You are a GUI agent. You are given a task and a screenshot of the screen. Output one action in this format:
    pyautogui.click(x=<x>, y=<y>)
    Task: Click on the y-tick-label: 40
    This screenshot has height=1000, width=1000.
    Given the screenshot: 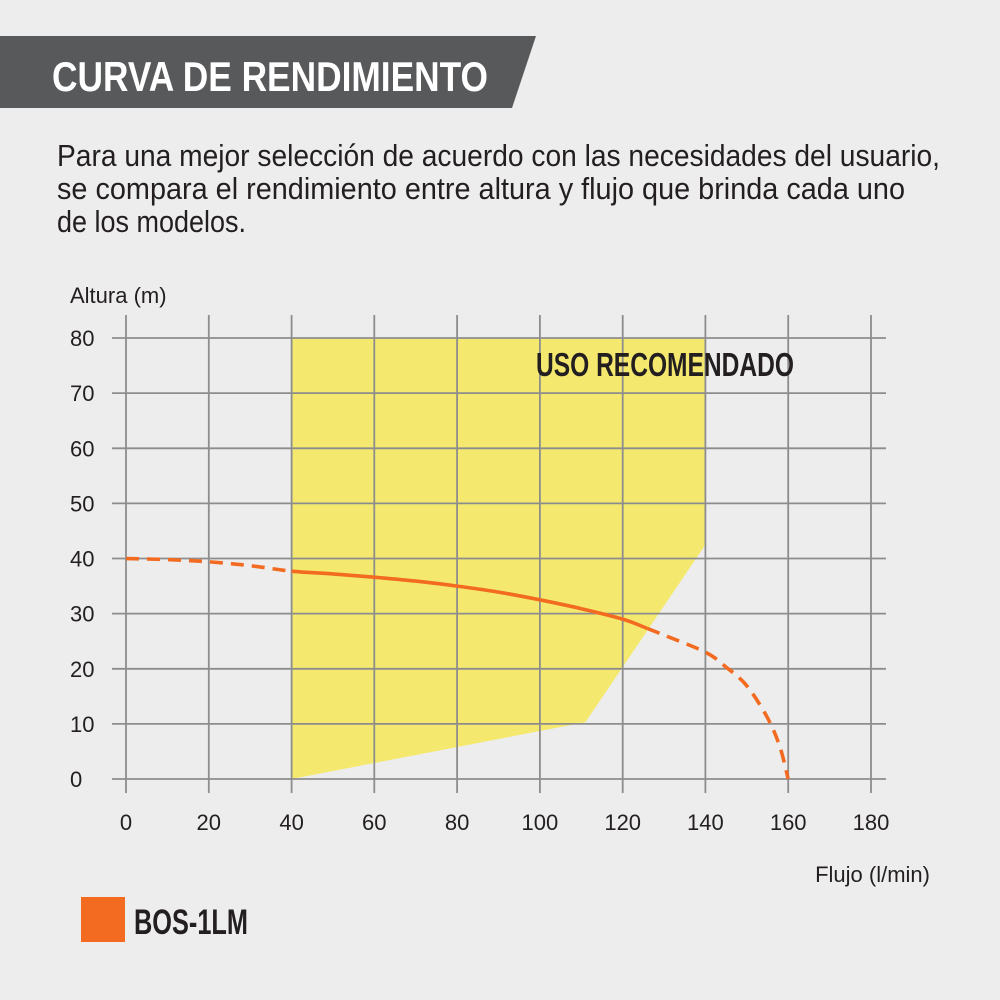 What is the action you would take?
    pyautogui.click(x=82, y=559)
    